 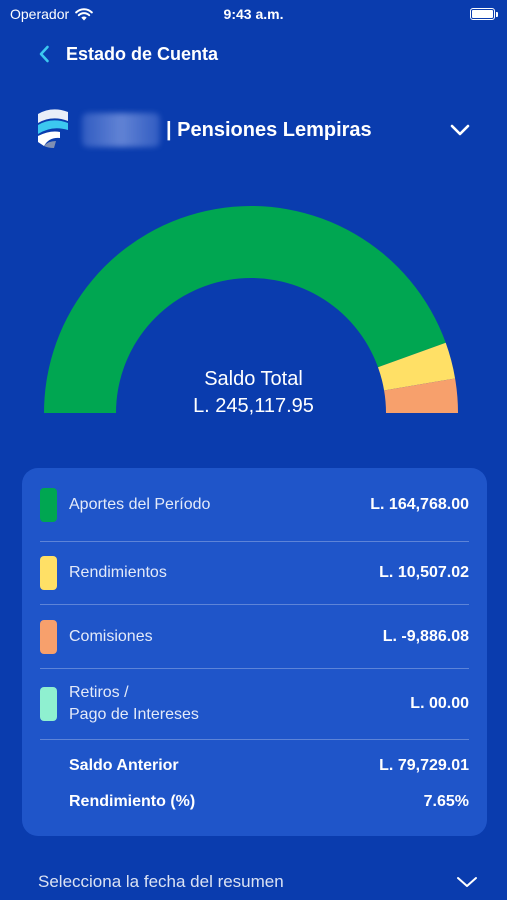 I want to click on account-selector: | Pensiones Lempiras, so click(x=254, y=130).